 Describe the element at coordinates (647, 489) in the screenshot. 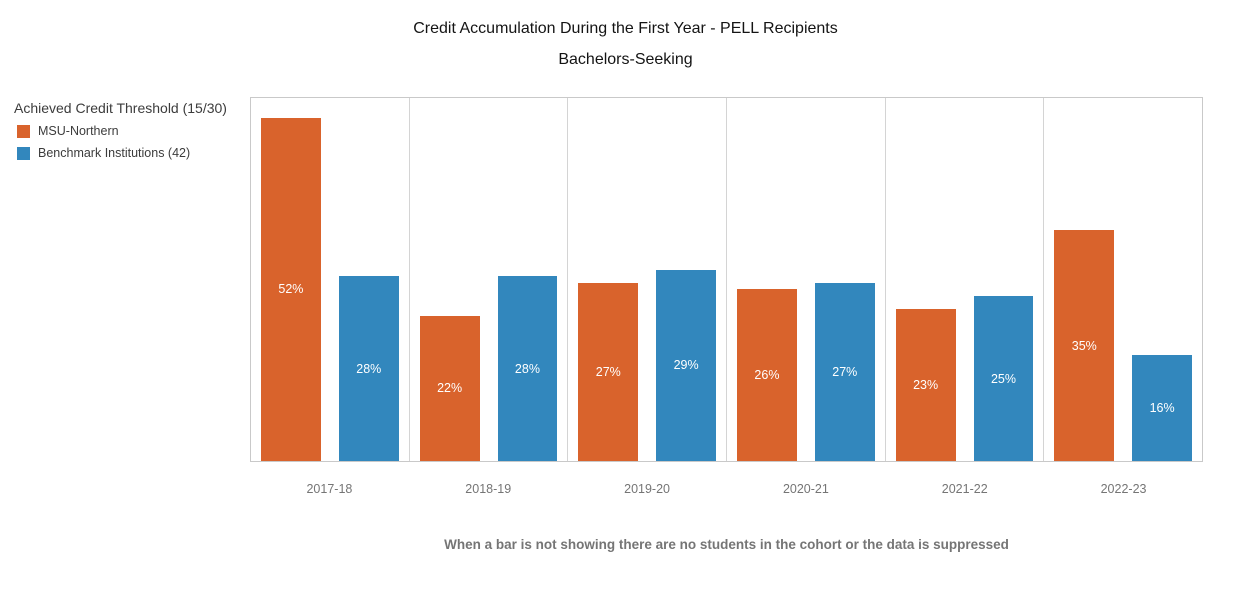

I see `x-axis-label-2019-20: 2019-20` at that location.